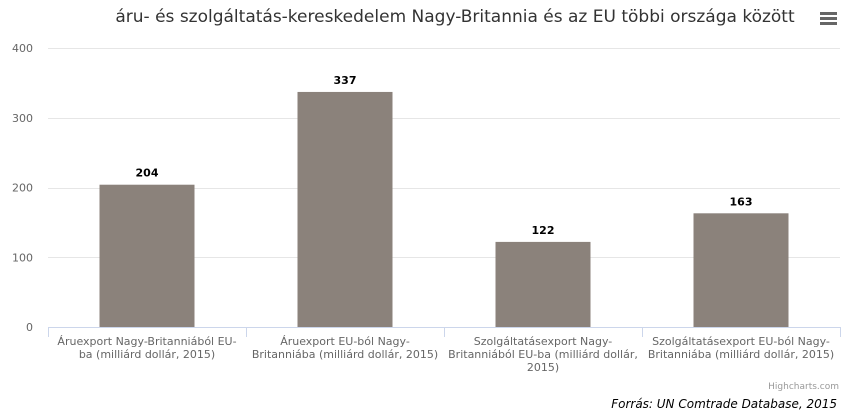 The width and height of the screenshot is (854, 414). I want to click on y-tick-label: 0, so click(29, 327).